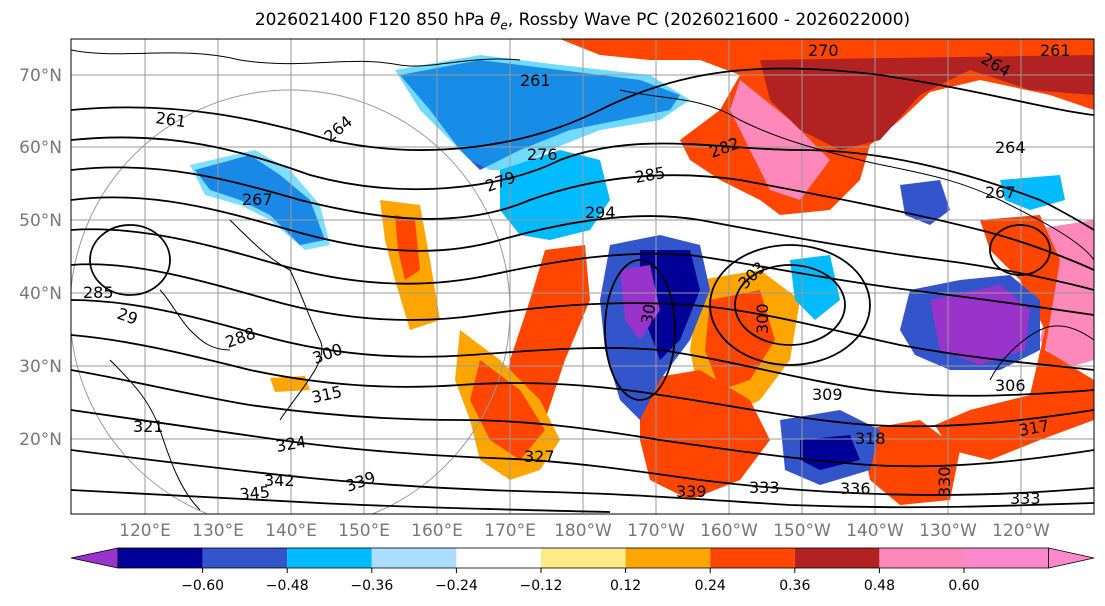 The width and height of the screenshot is (1105, 606). I want to click on shading-blob-ne-dark, so click(927, 102).